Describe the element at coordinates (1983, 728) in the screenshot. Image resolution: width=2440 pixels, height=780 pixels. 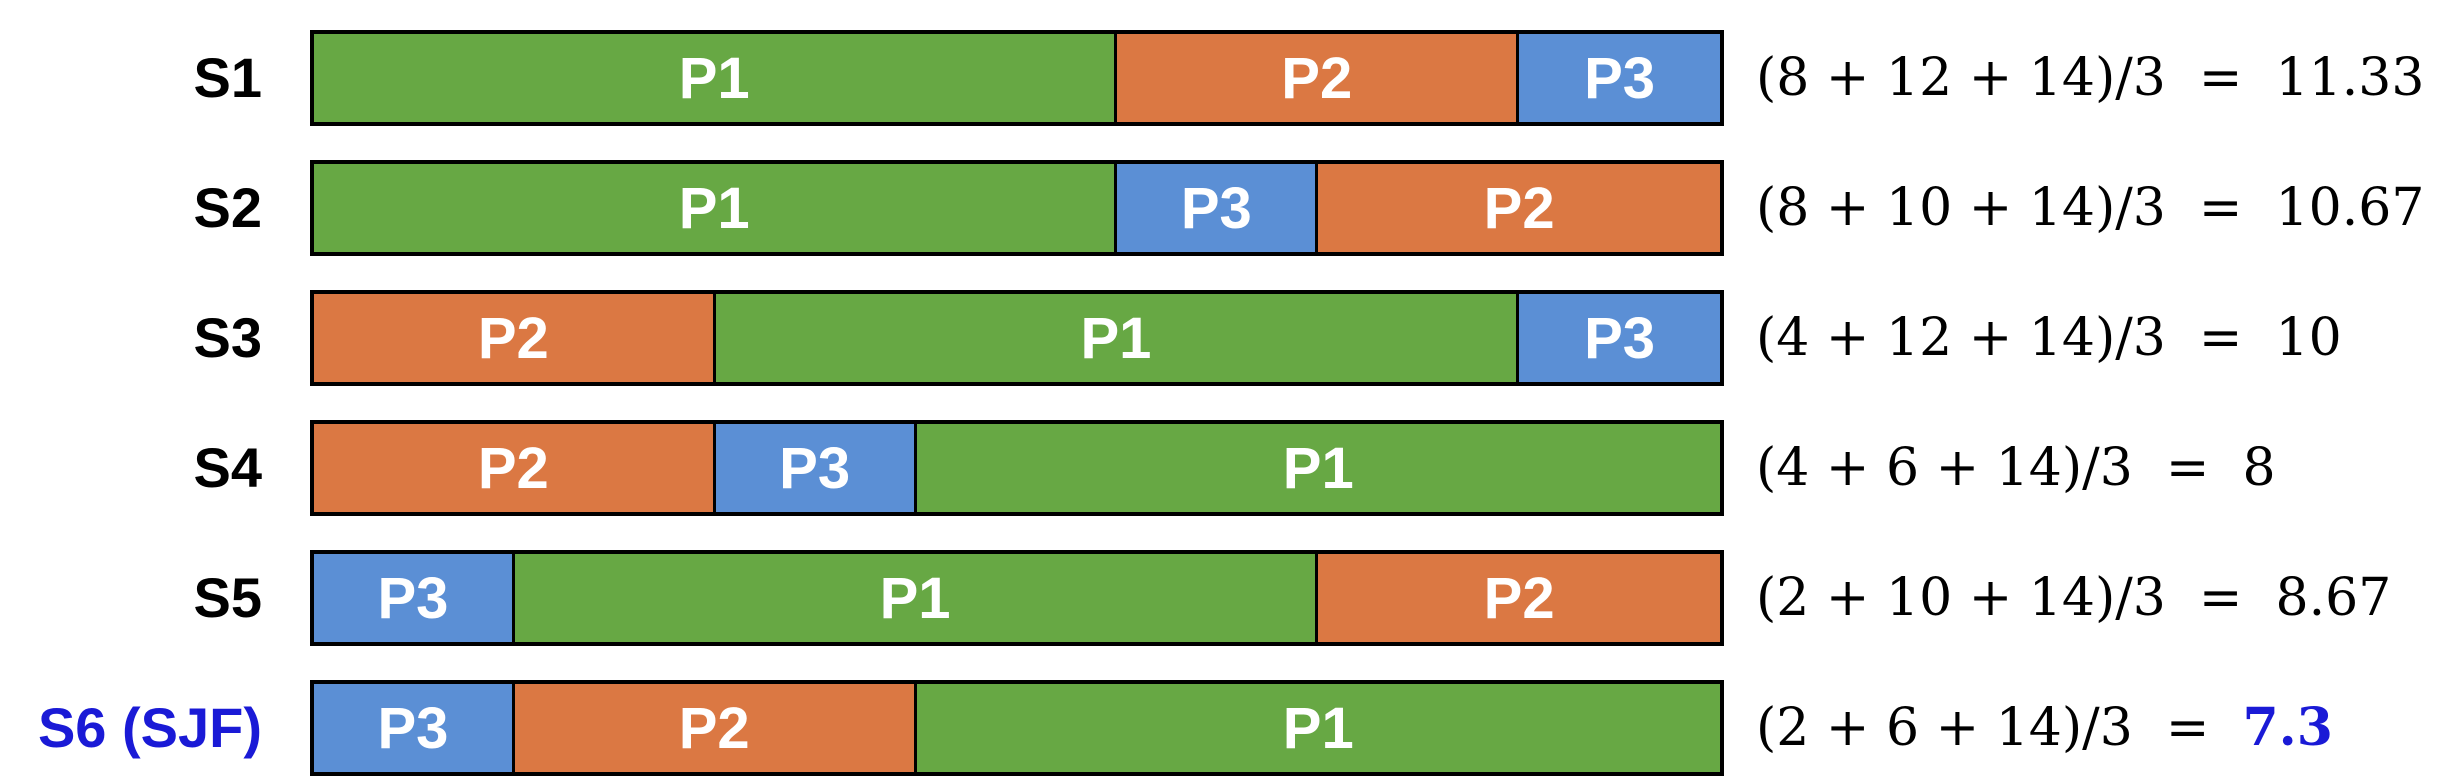
I see `formula-expression: (2 + 6 + 14)/3 =` at that location.